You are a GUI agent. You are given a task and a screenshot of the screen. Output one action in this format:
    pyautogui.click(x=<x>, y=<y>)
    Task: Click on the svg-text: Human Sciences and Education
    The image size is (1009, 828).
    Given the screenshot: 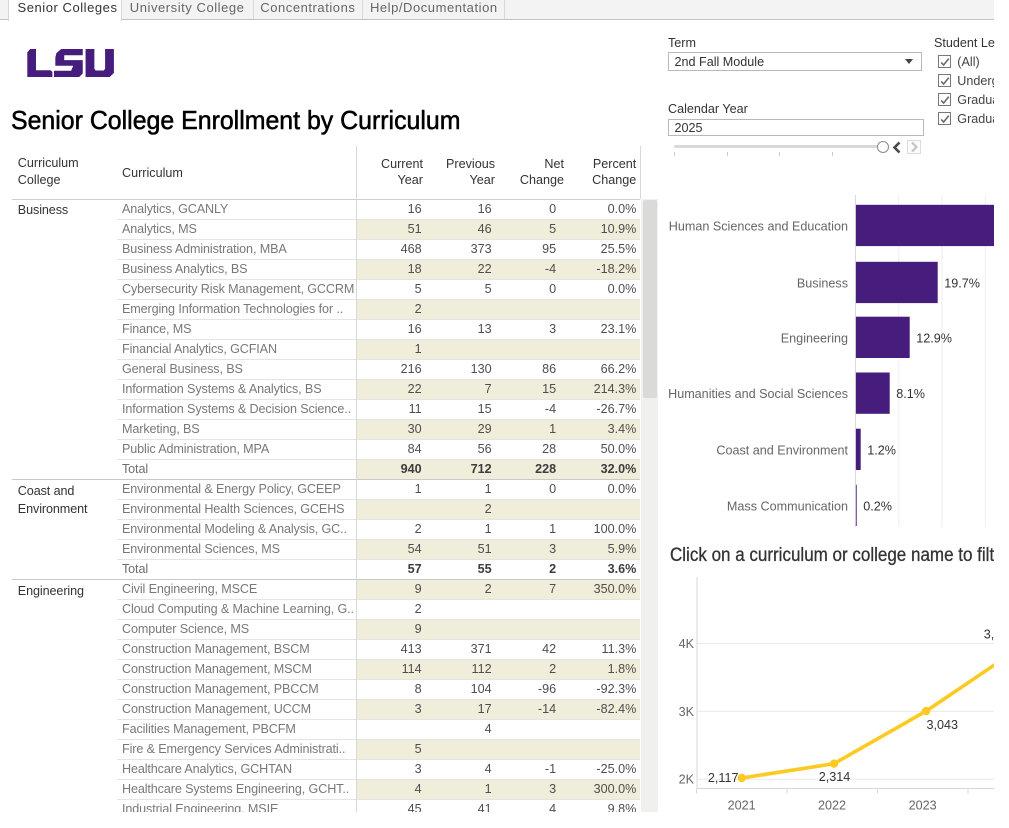 What is the action you would take?
    pyautogui.click(x=758, y=227)
    